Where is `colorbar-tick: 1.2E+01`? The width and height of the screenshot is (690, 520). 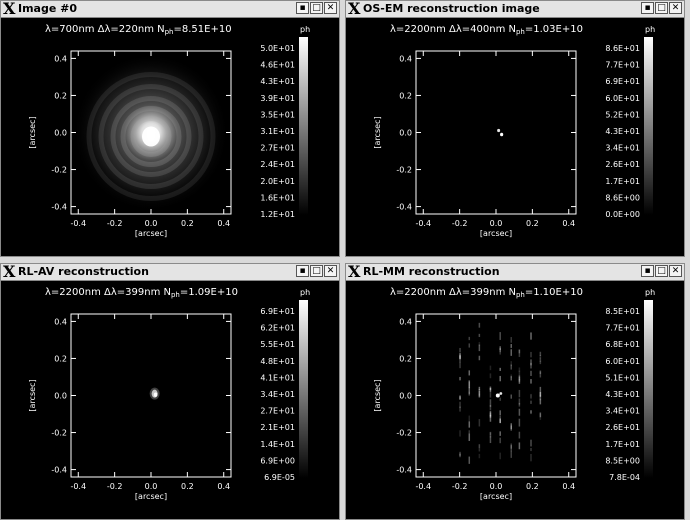
colorbar-tick: 1.2E+01 is located at coordinates (277, 214).